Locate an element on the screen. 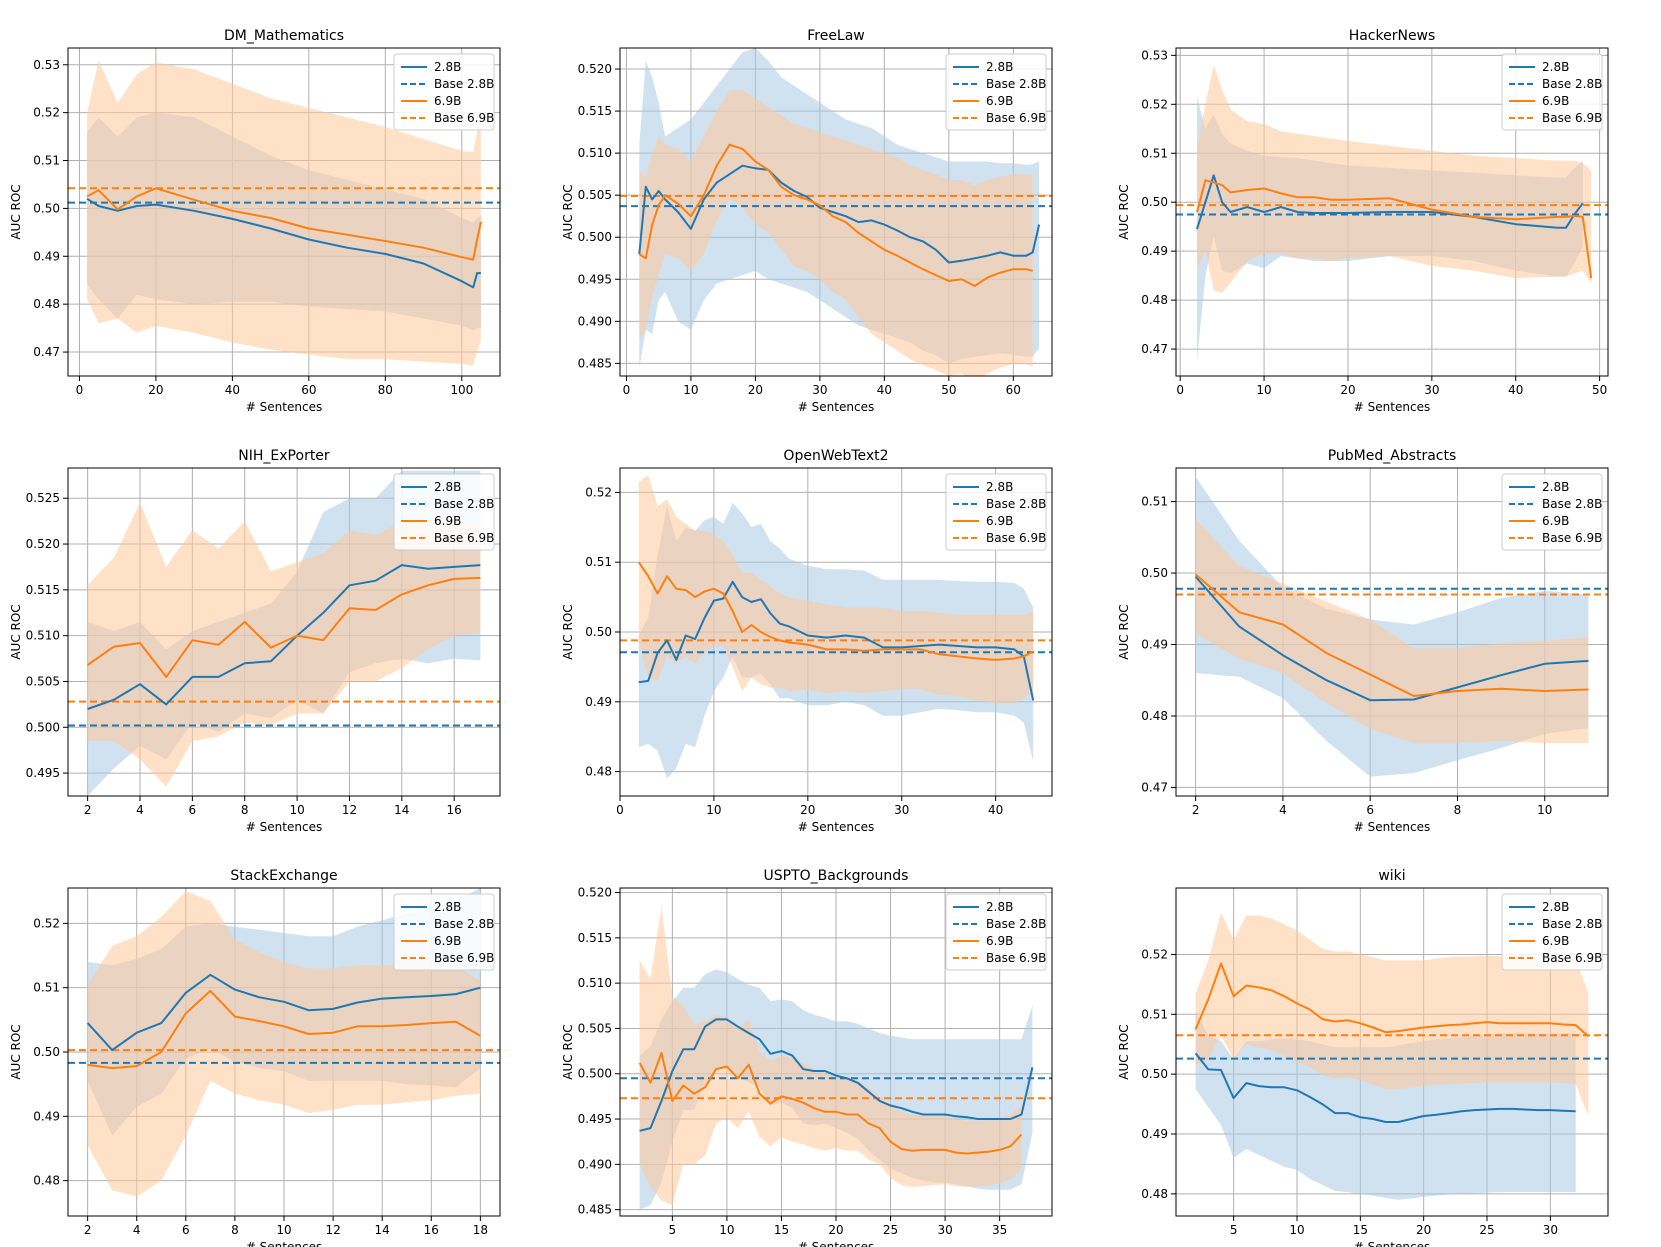  x-tick-label: 15 is located at coordinates (1360, 1230).